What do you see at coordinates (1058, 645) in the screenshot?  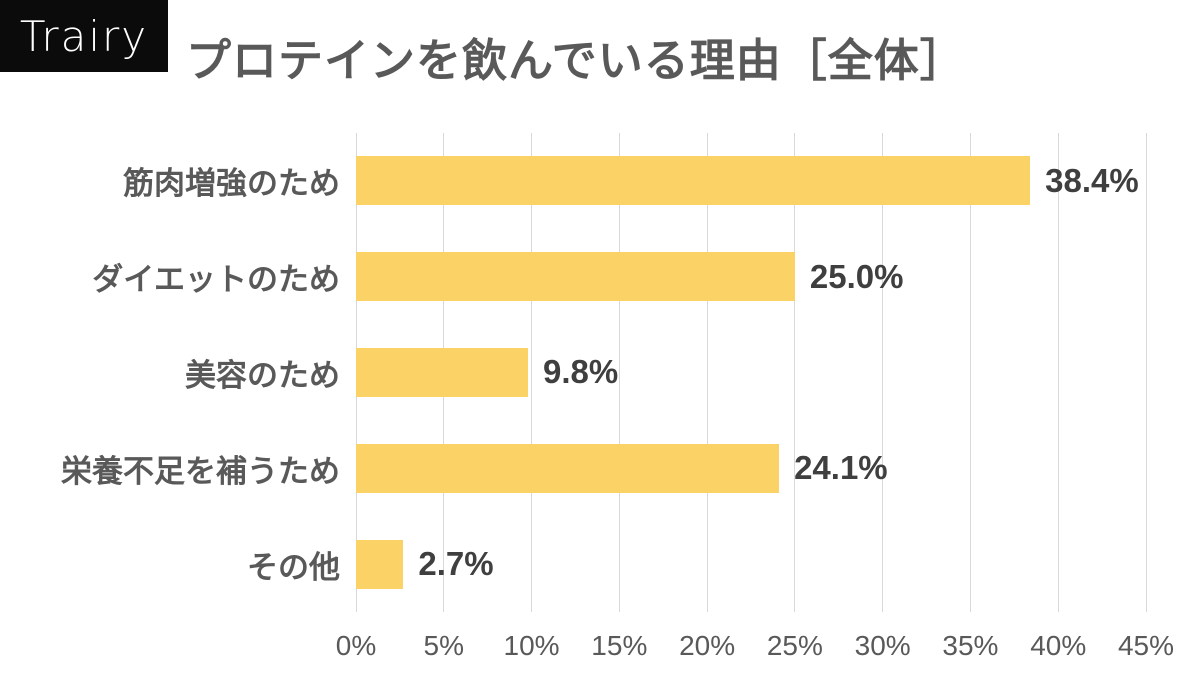 I see `x-tick-label: 40%` at bounding box center [1058, 645].